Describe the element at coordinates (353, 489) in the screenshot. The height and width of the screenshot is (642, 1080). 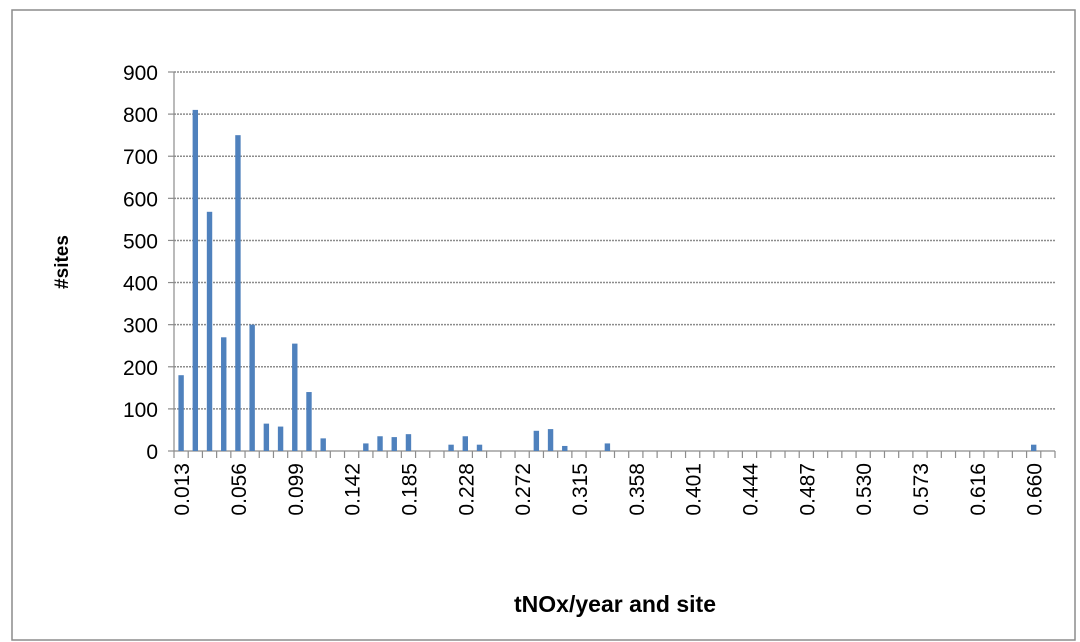
I see `x-tick-label: 0.142` at that location.